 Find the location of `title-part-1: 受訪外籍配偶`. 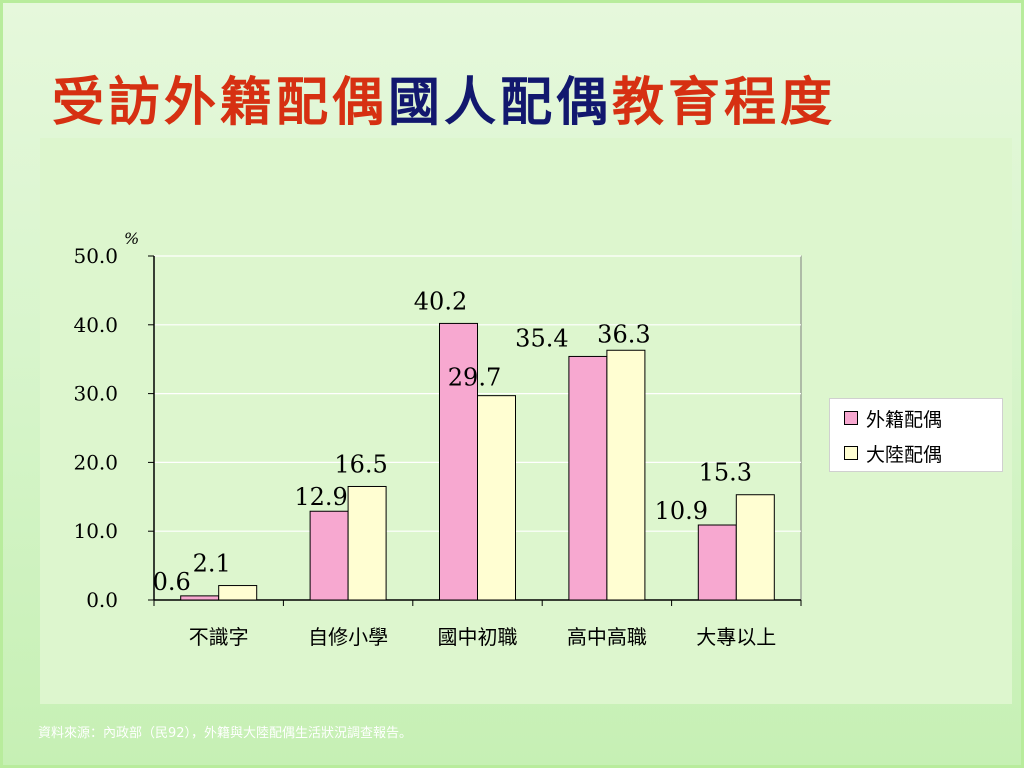

title-part-1: 受訪外籍配偶 is located at coordinates (220, 102).